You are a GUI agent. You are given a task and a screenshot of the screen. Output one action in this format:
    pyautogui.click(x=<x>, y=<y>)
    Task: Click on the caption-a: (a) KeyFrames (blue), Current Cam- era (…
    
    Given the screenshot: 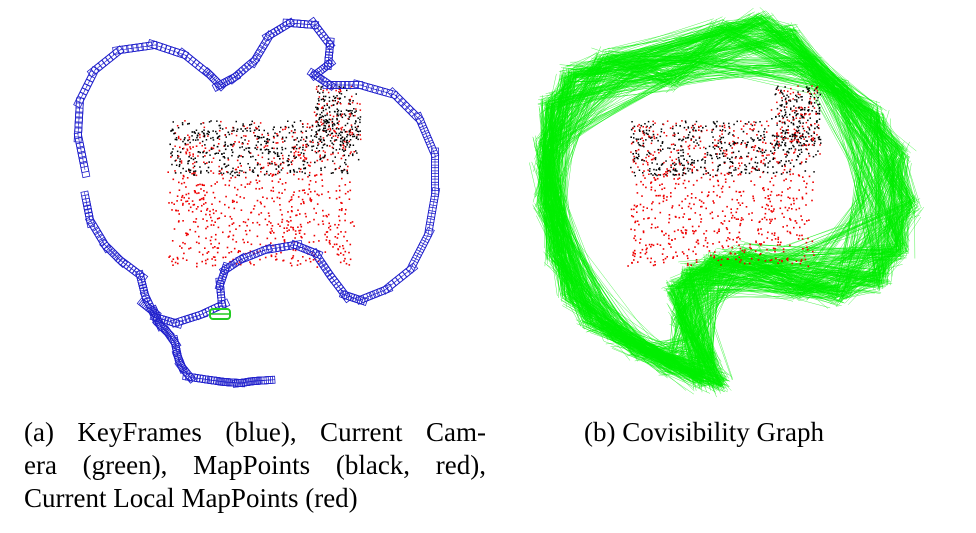 What is the action you would take?
    pyautogui.click(x=255, y=465)
    